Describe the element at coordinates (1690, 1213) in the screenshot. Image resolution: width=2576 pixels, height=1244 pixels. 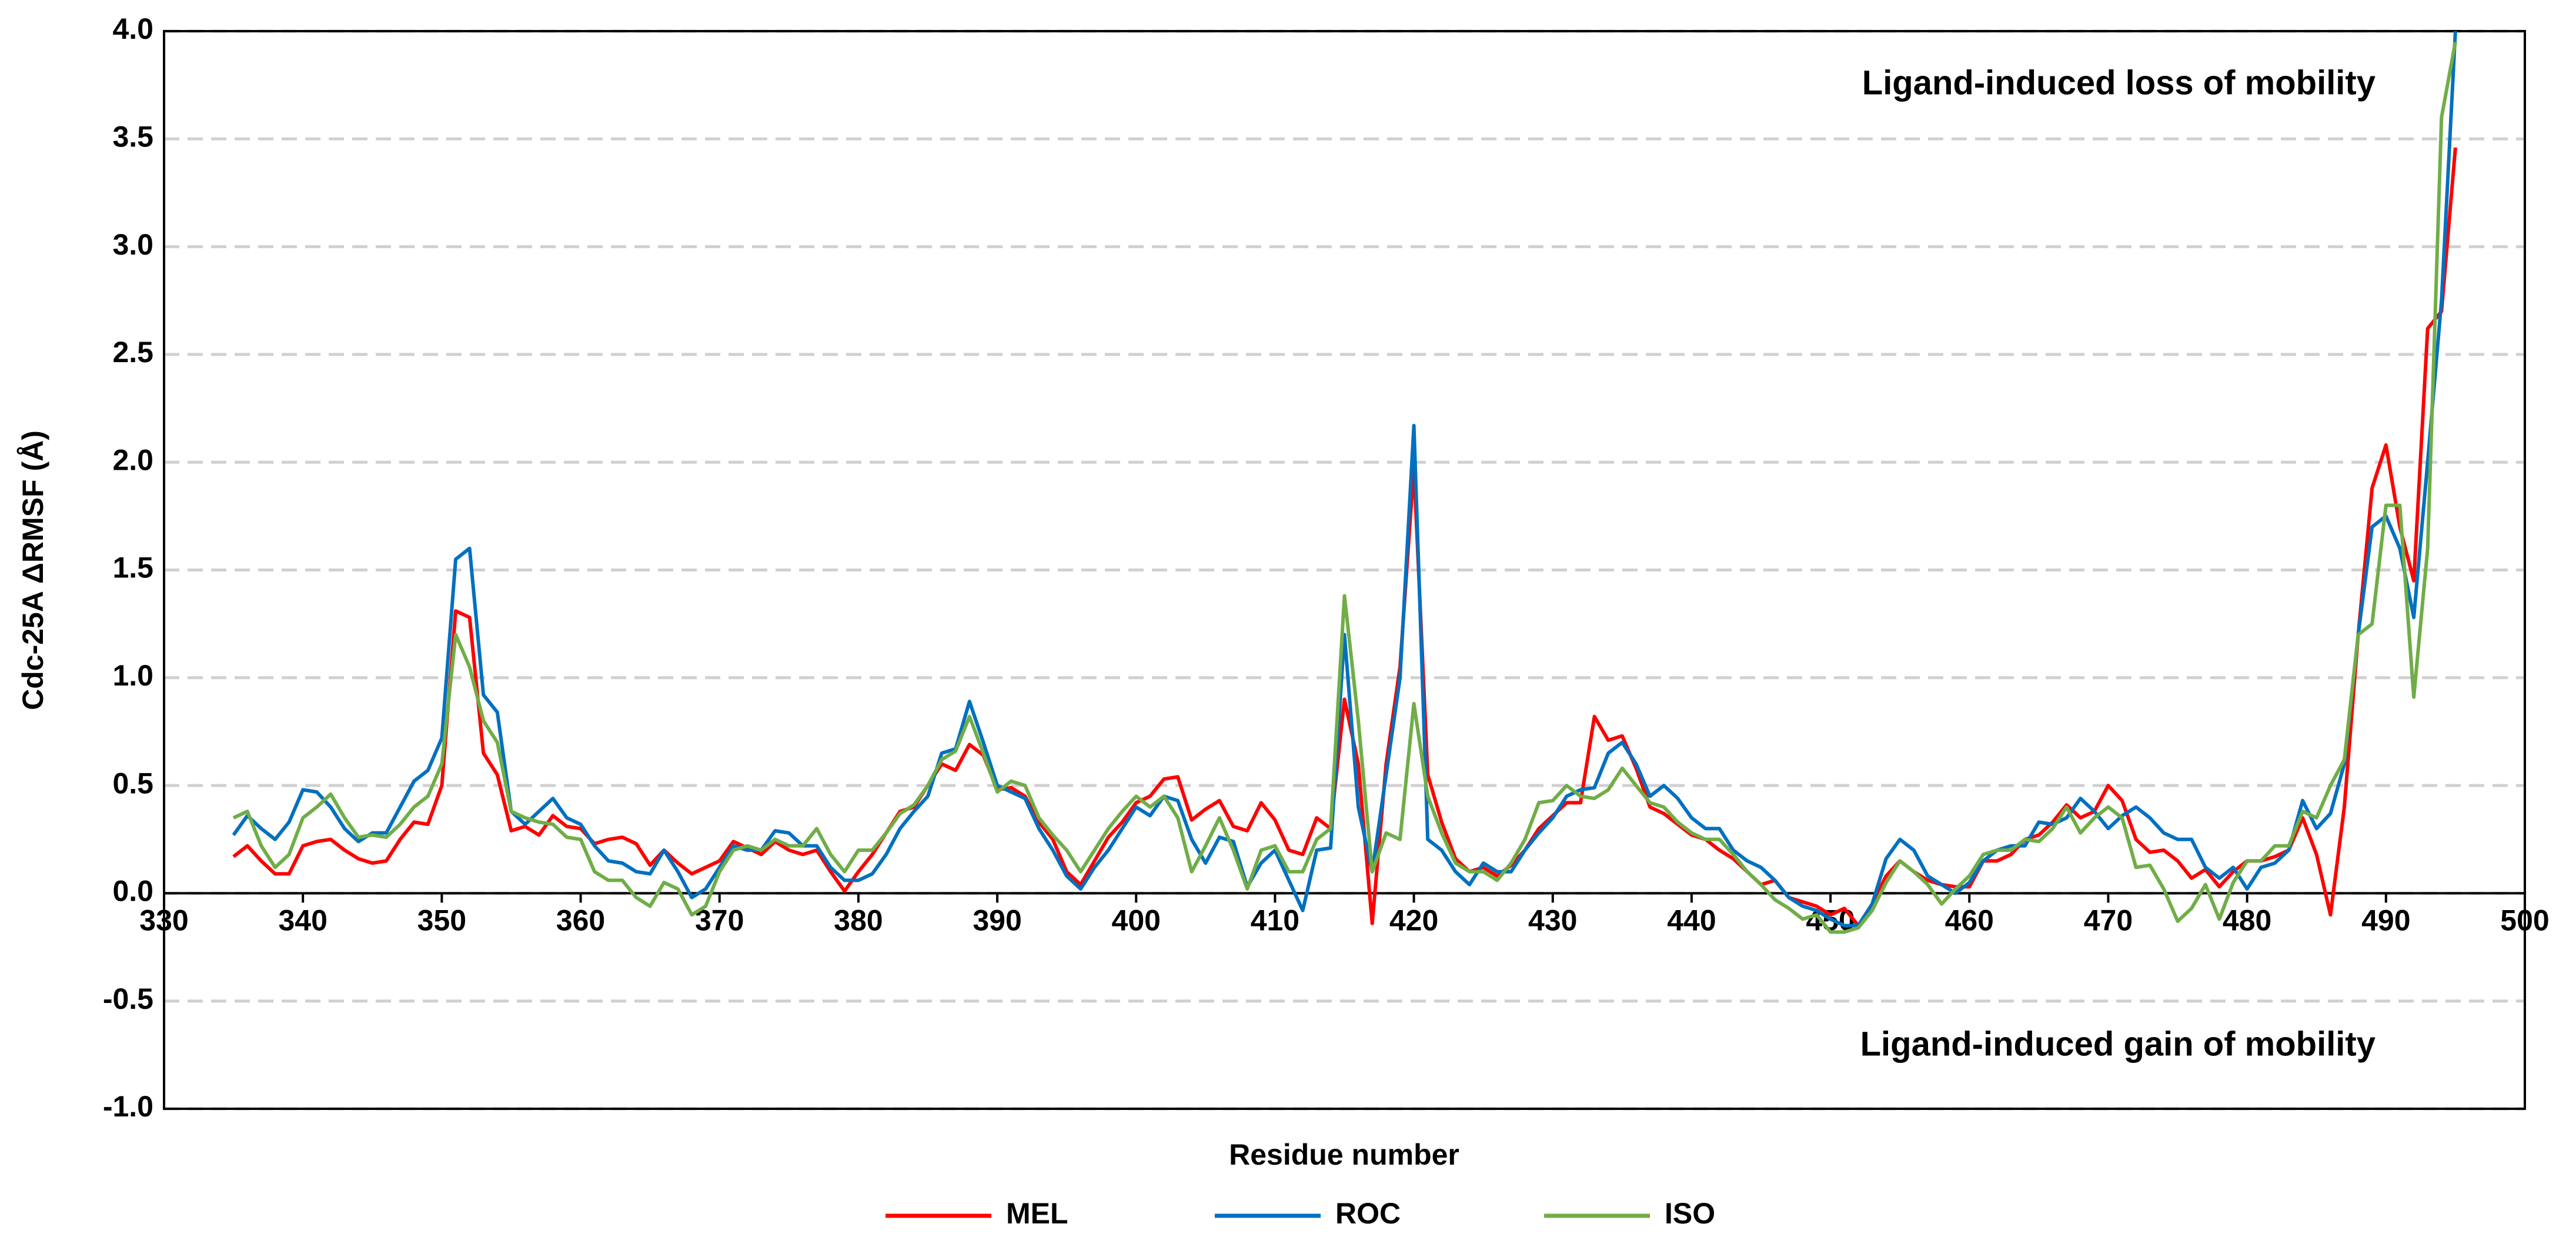
I see `legend-label: ISO` at that location.